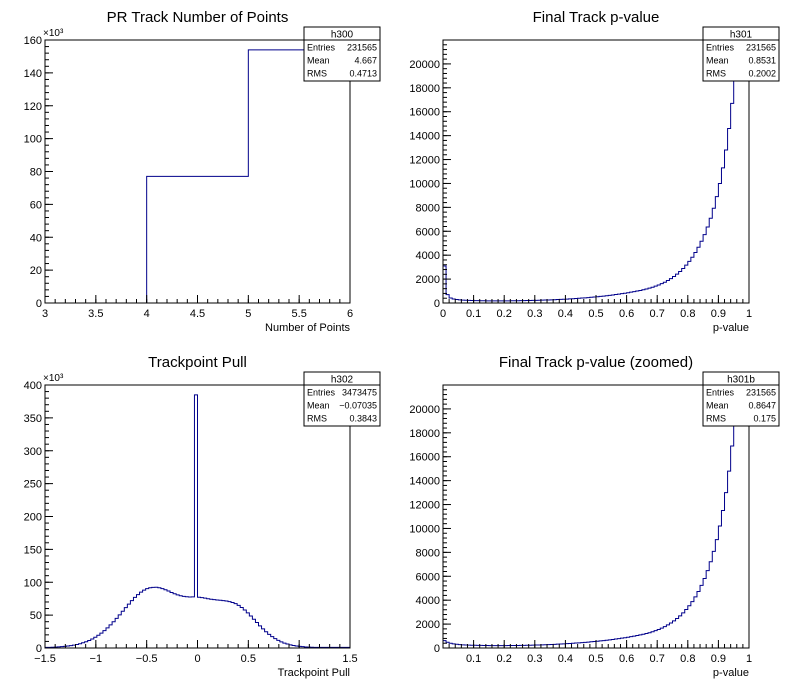 This screenshot has height=690, width=796. Describe the element at coordinates (424, 529) in the screenshot. I see `y-tick-label: 10000` at that location.